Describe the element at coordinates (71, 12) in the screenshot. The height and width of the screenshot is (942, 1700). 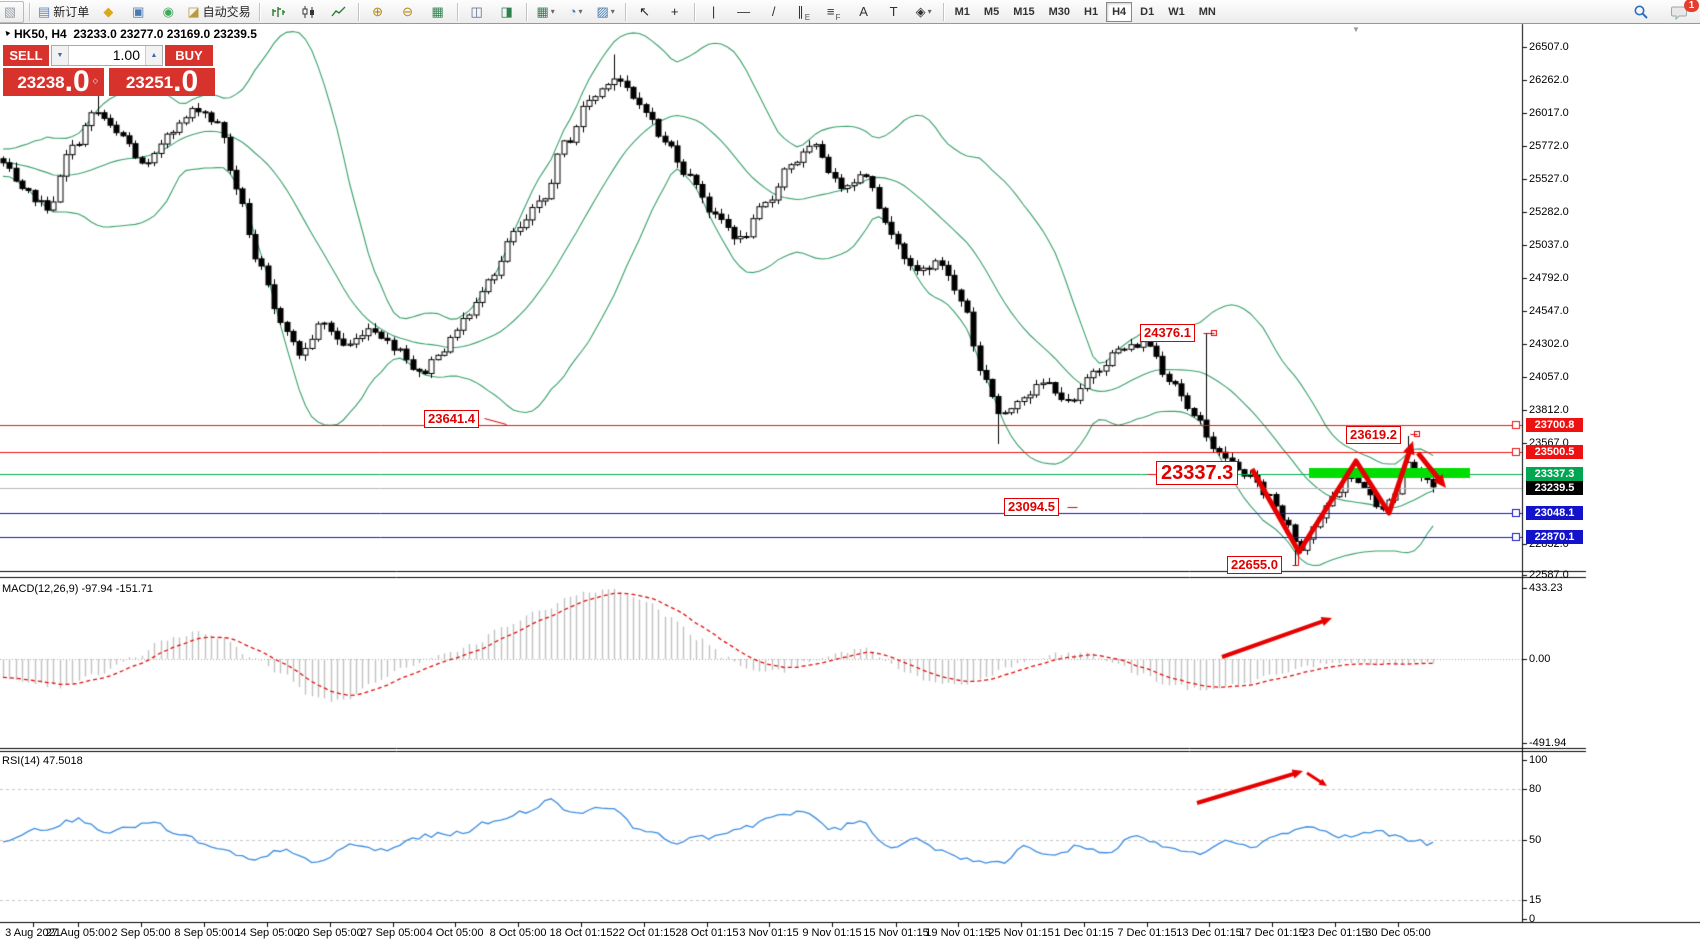
I see `new-order-button-label: 新订单` at that location.